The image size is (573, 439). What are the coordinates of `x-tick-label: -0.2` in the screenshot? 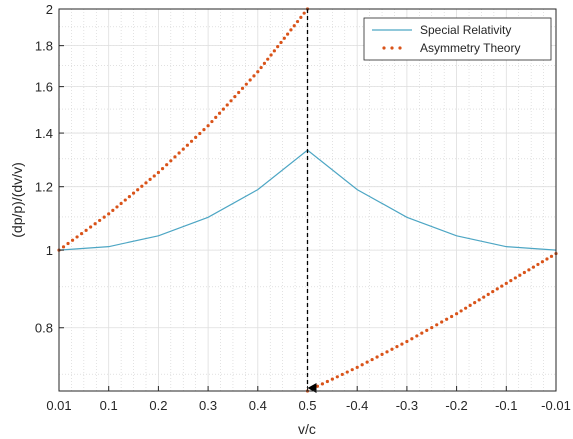 It's located at (456, 405).